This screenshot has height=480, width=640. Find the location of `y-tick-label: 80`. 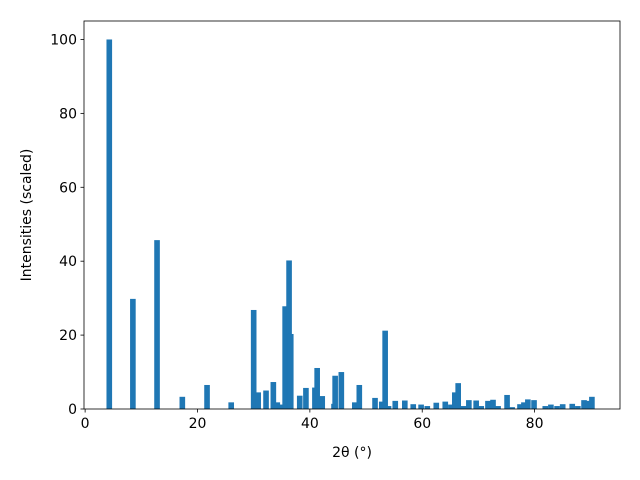

y-tick-label: 80 is located at coordinates (68, 114).